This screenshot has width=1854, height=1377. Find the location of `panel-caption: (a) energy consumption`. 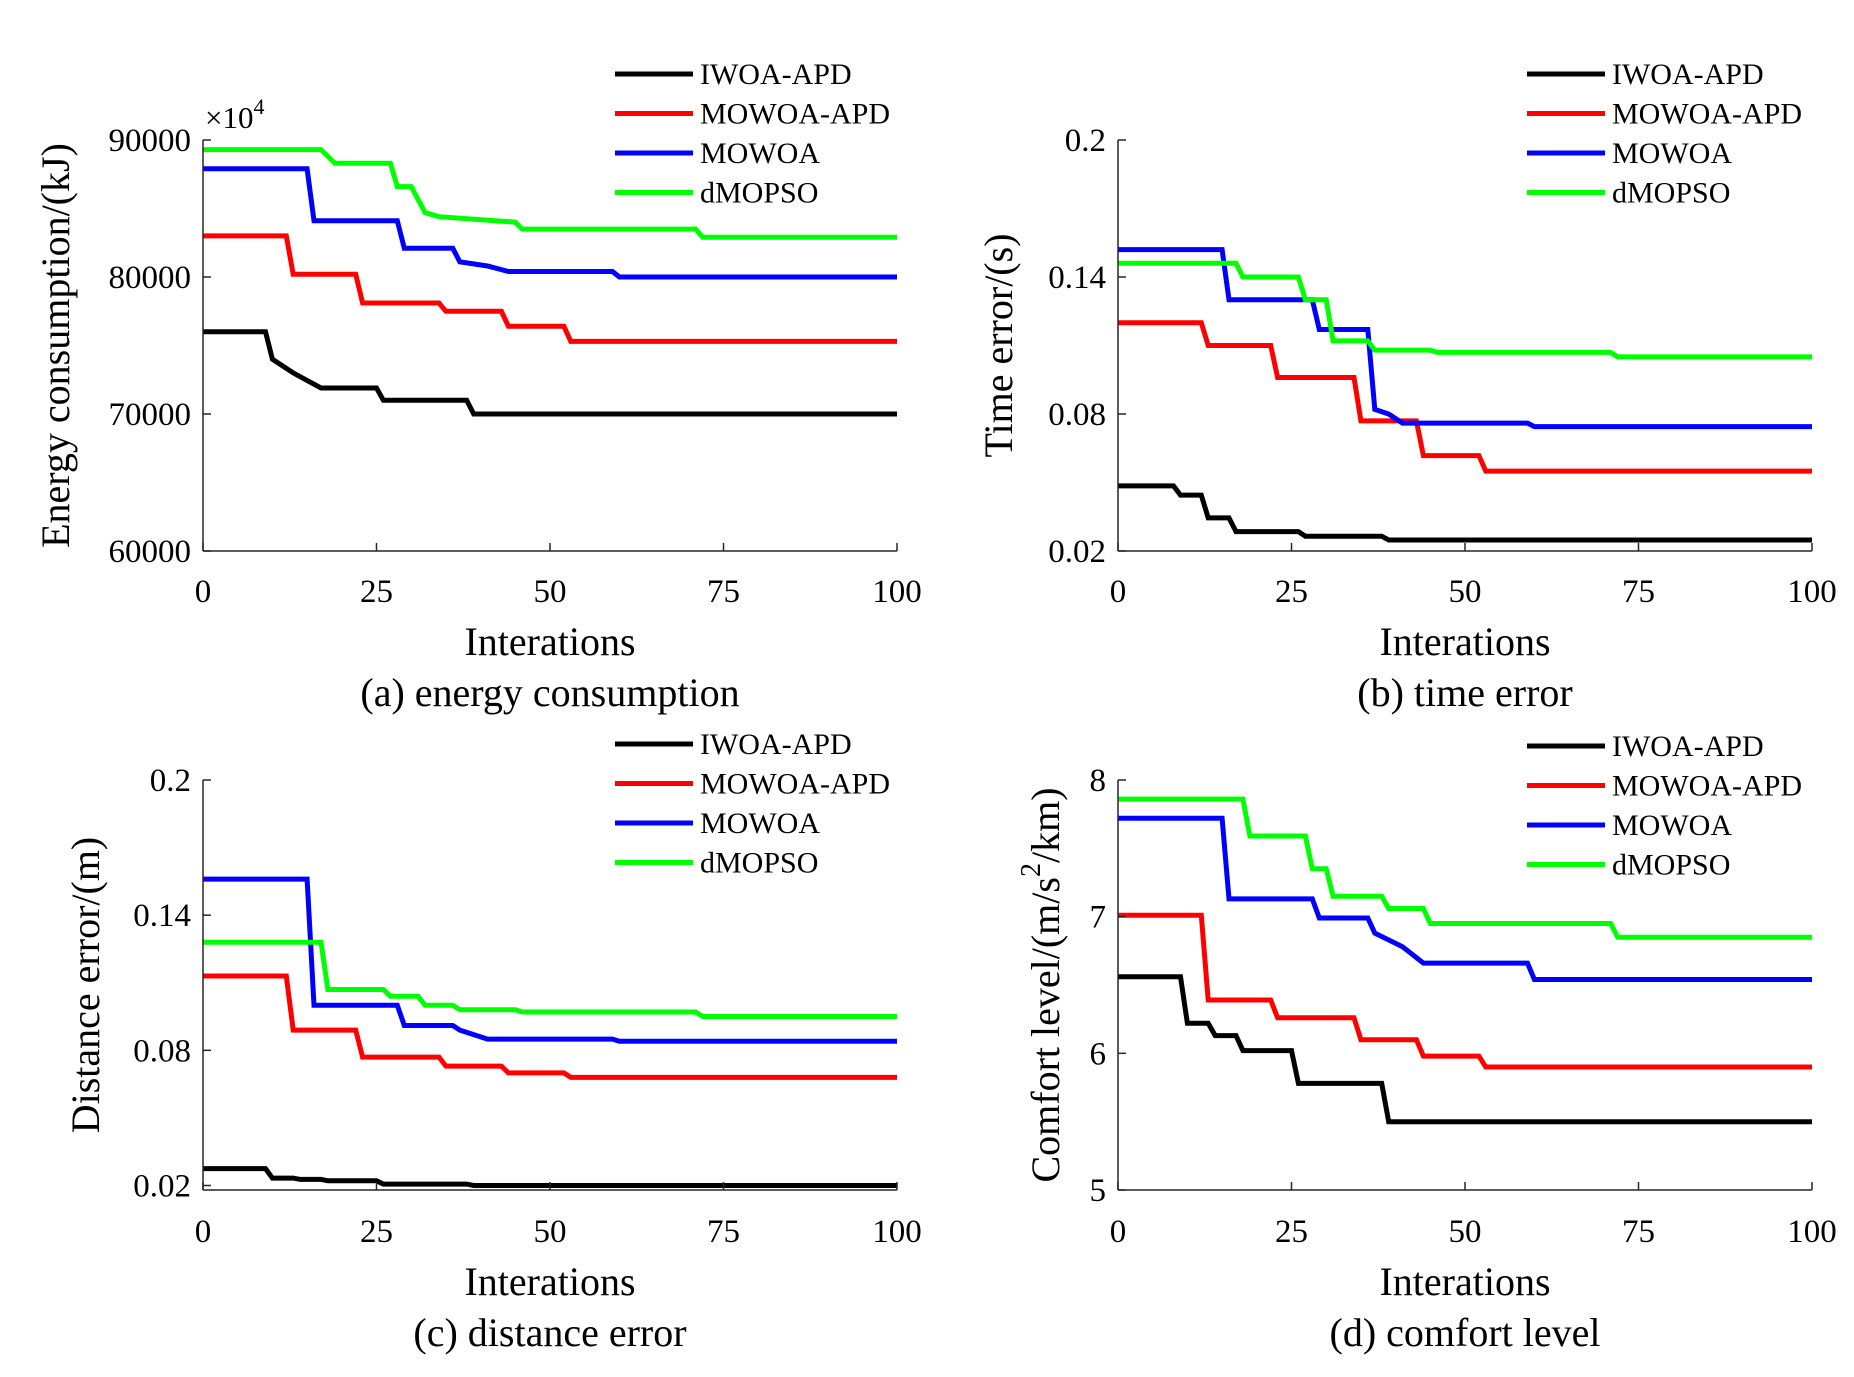

panel-caption: (a) energy consumption is located at coordinates (549, 692).